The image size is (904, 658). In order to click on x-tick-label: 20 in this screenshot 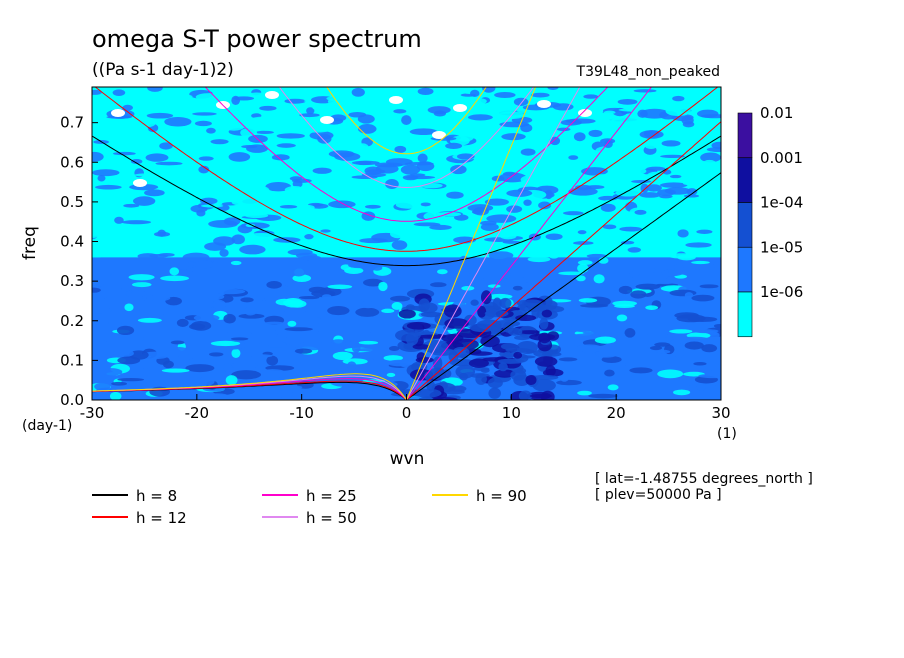, I will do `click(616, 413)`.